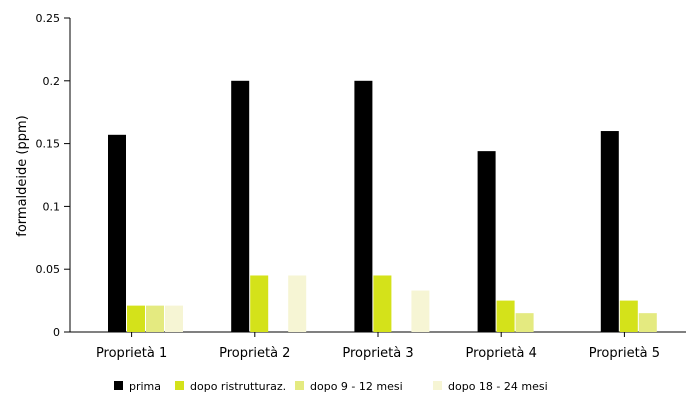 This screenshot has width=686, height=400. Describe the element at coordinates (22, 175) in the screenshot. I see `y-axis-title: formaldeide (ppm)` at that location.